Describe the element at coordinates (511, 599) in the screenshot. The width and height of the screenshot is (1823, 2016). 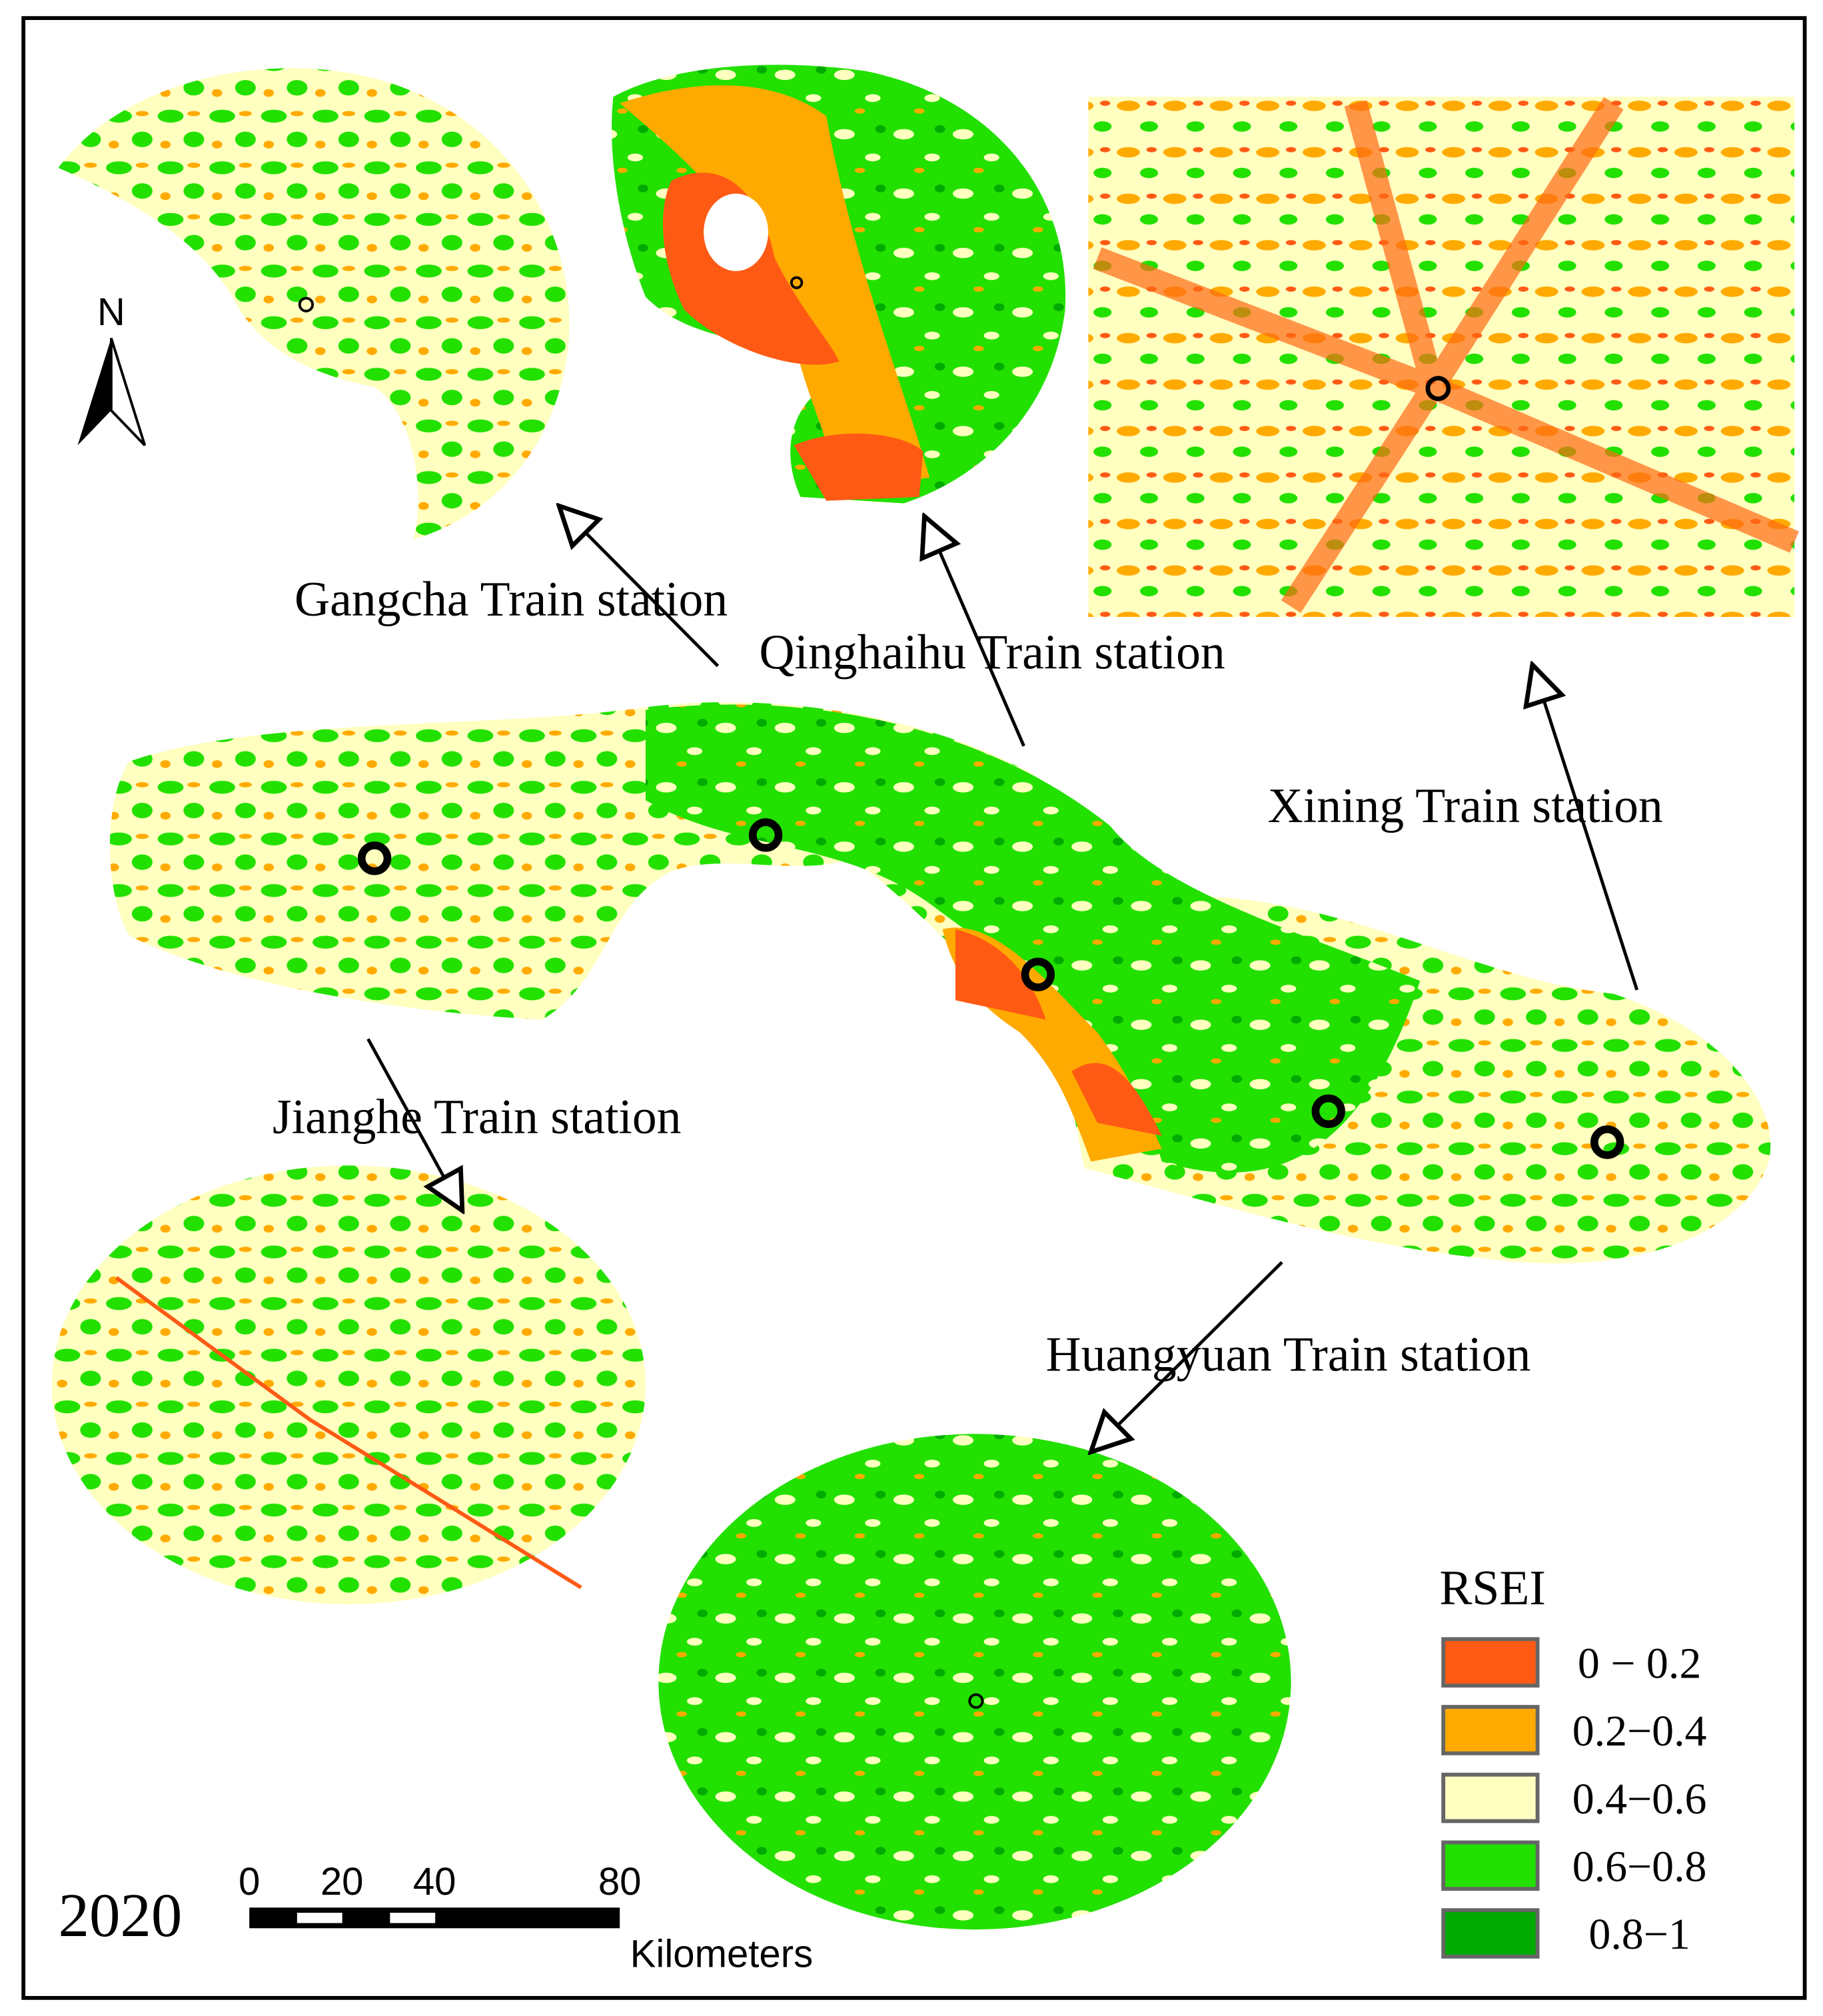
I see `station-label: Gangcha Train station` at that location.